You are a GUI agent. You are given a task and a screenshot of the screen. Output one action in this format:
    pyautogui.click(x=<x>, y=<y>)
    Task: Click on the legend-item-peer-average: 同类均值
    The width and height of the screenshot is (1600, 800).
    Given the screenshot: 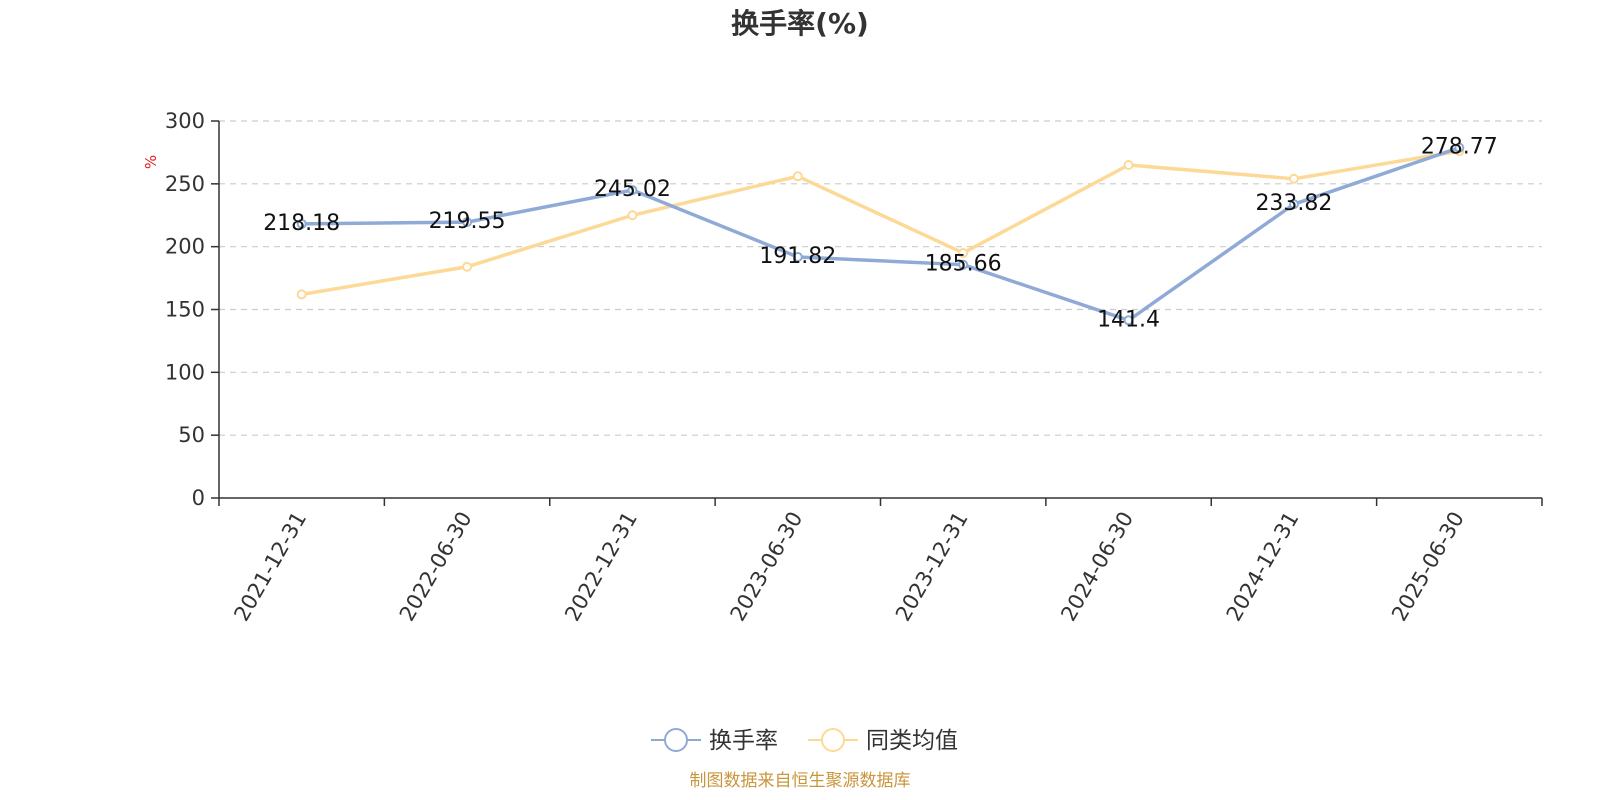 What is the action you would take?
    pyautogui.click(x=883, y=741)
    